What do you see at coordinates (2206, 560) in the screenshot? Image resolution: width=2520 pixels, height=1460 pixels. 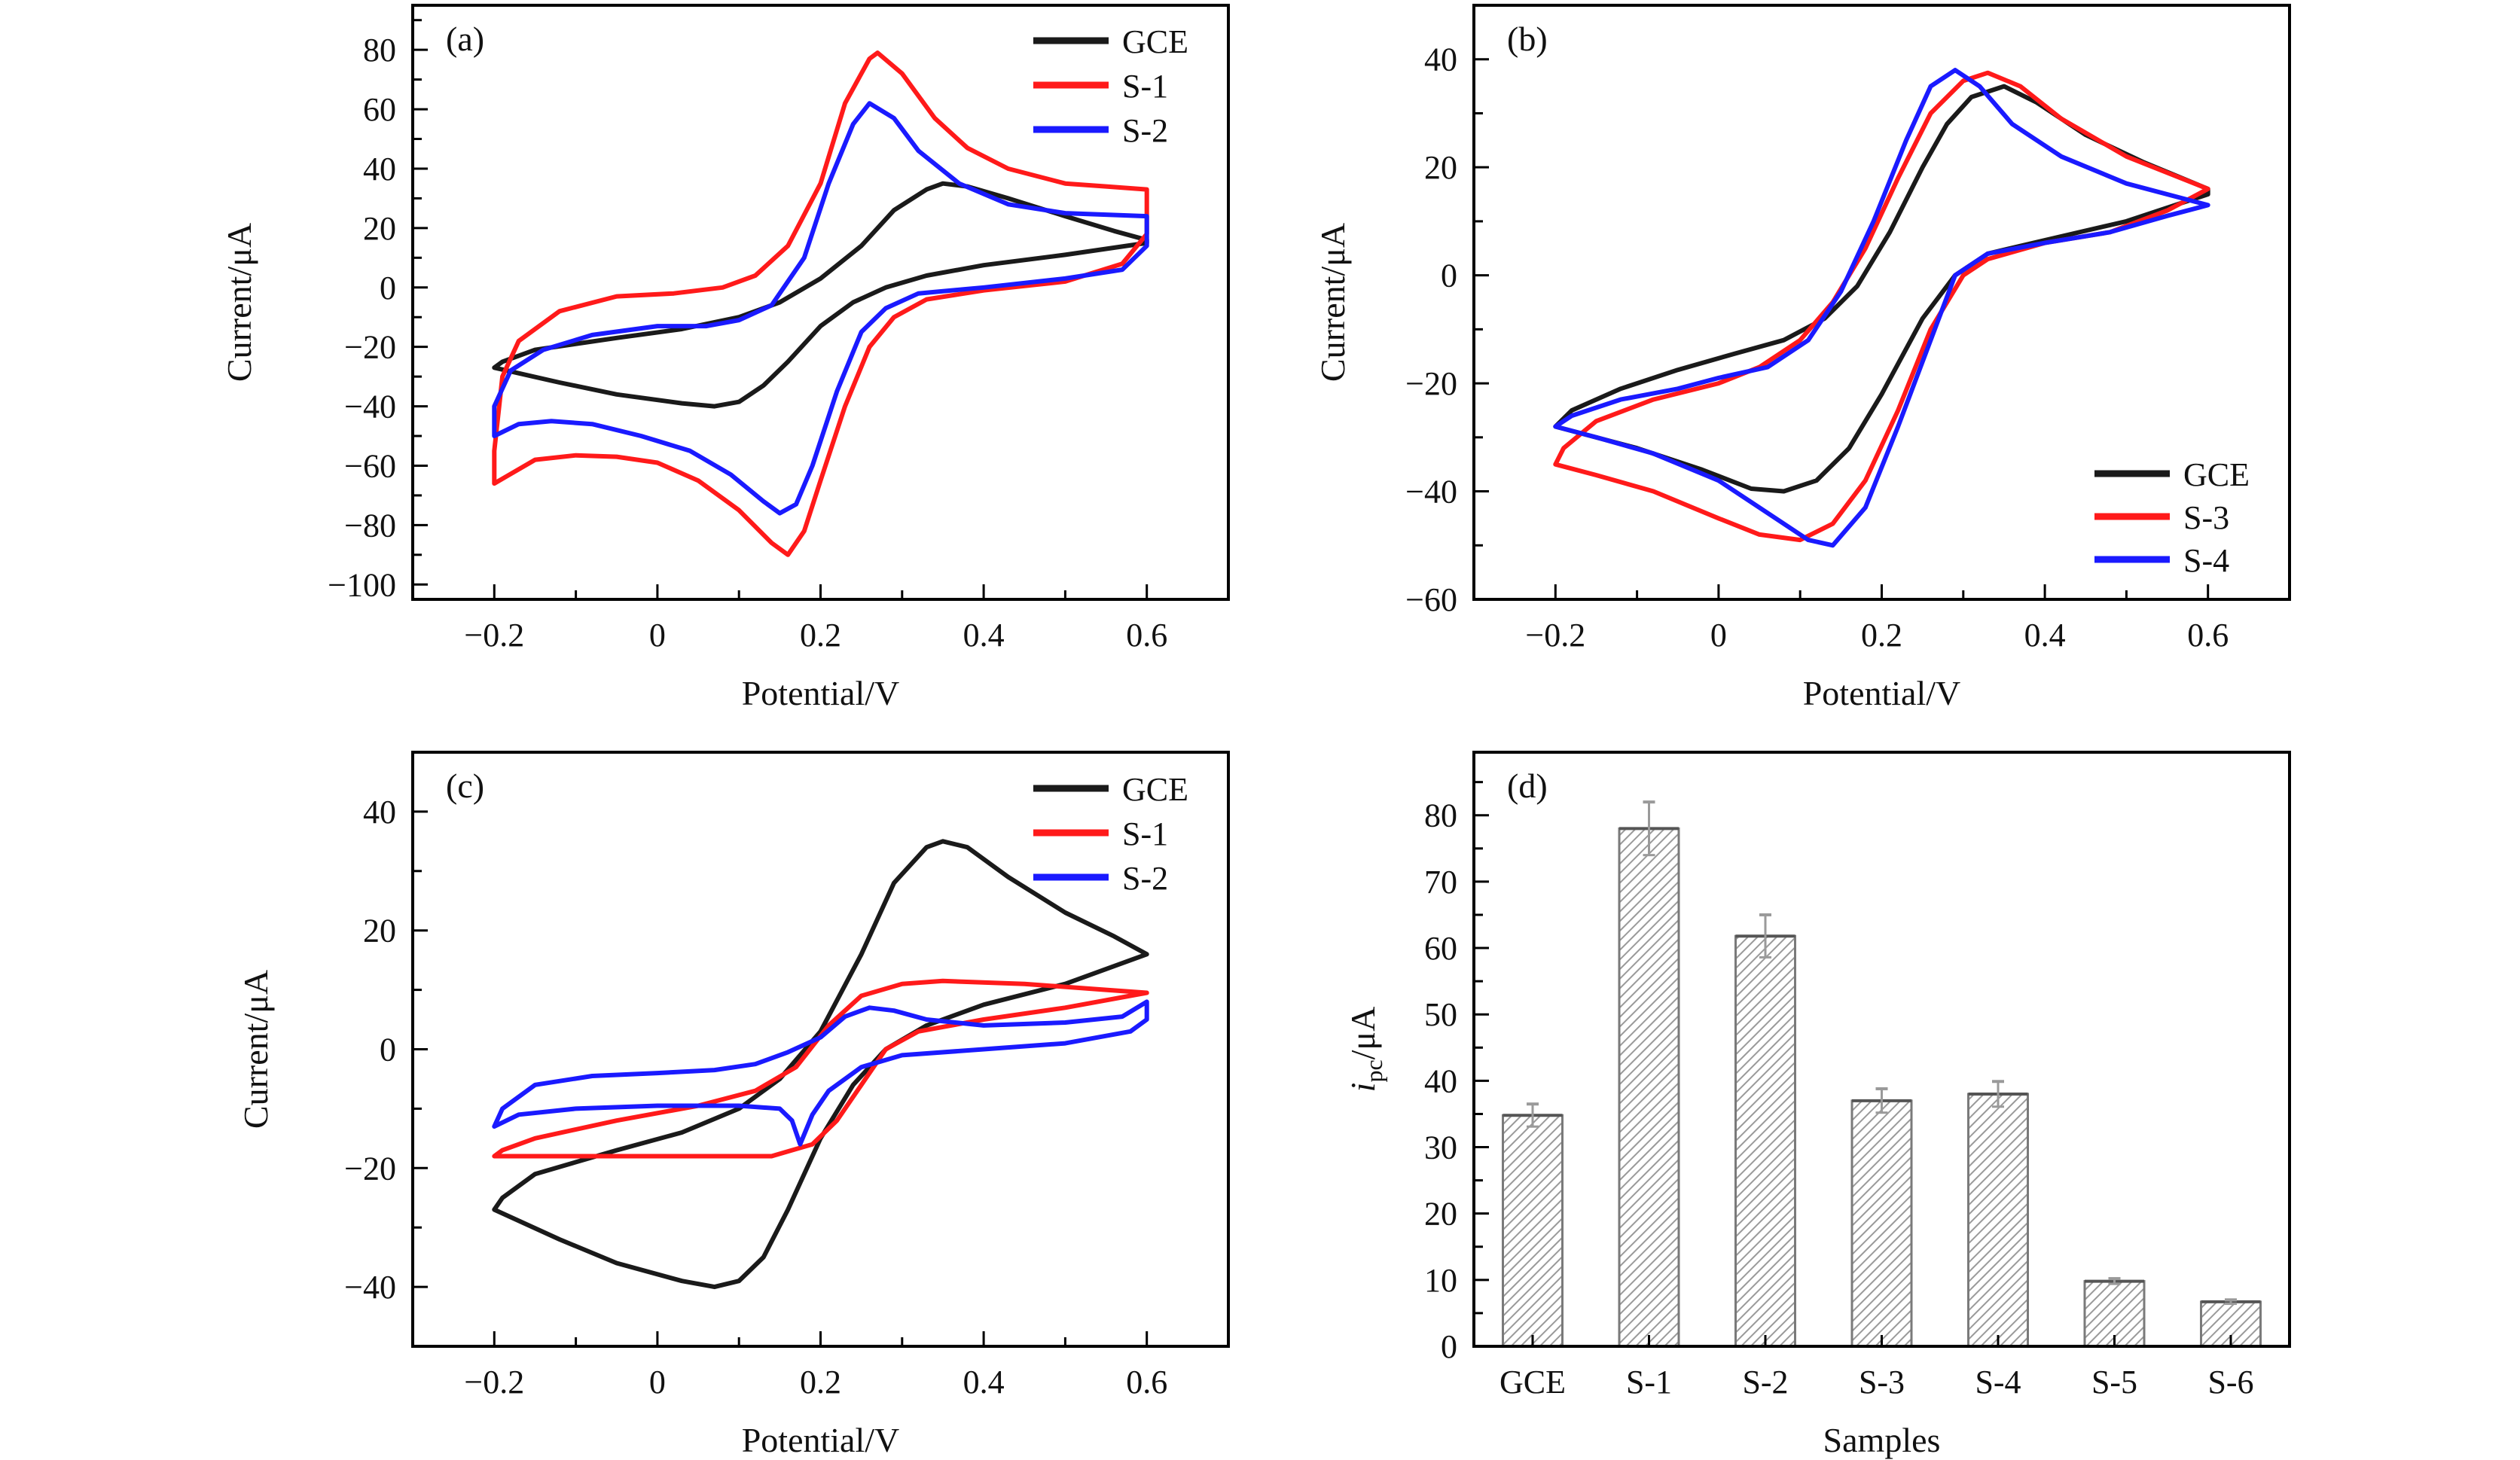 I see `legend-label: S-4` at bounding box center [2206, 560].